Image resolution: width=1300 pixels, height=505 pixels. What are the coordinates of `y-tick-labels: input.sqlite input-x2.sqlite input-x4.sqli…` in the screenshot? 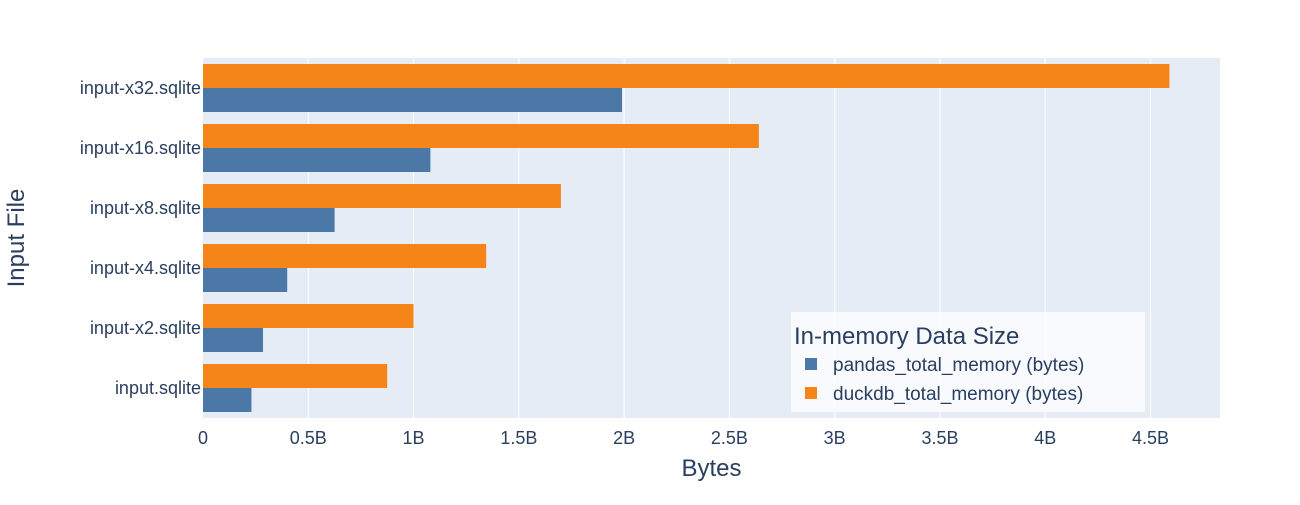 It's located at (140, 238).